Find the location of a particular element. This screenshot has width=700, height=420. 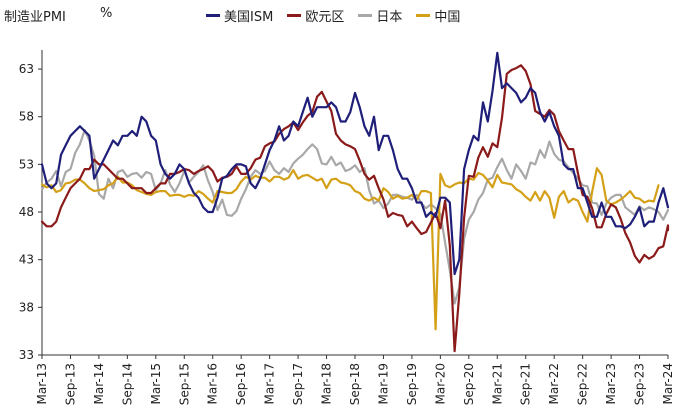

x-tick-label: Sep-19 is located at coordinates (412, 384).